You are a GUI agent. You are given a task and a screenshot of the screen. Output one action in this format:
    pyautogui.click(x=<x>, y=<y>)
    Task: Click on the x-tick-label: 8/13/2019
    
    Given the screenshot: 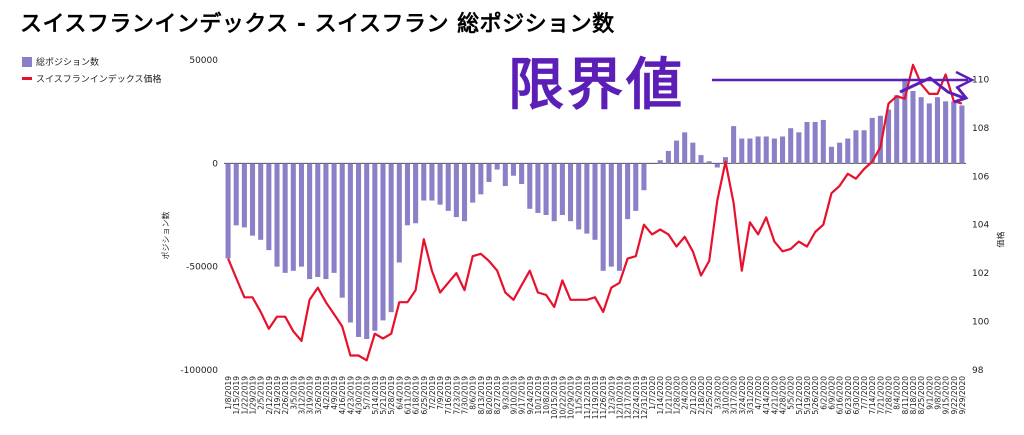 What is the action you would take?
    pyautogui.click(x=481, y=395)
    